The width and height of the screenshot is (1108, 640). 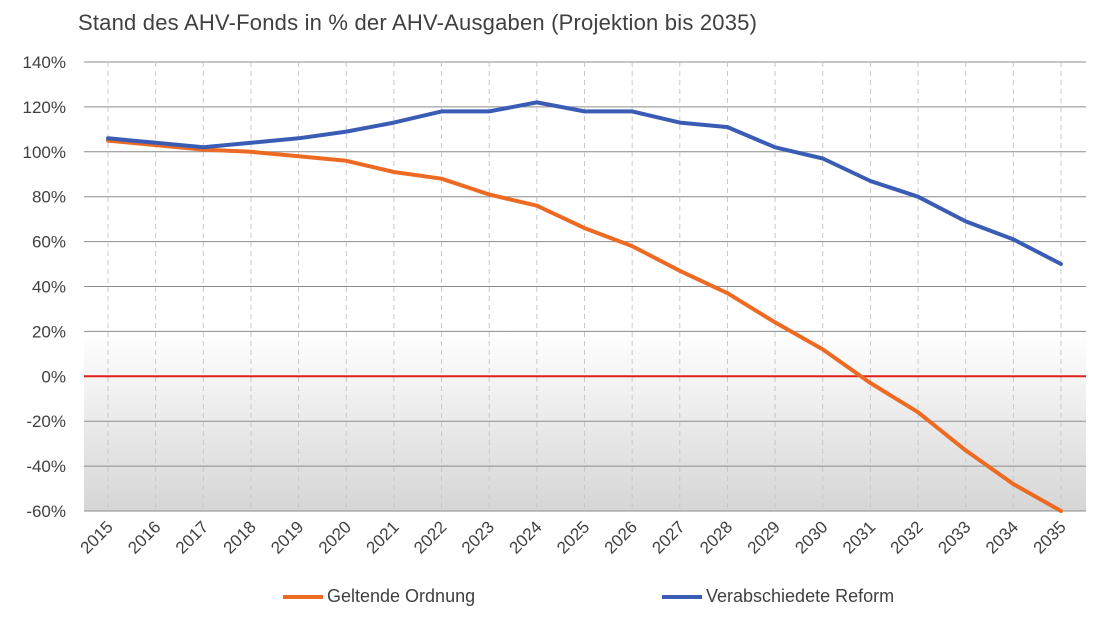 I want to click on x-tick-label: 2015, so click(x=97, y=537).